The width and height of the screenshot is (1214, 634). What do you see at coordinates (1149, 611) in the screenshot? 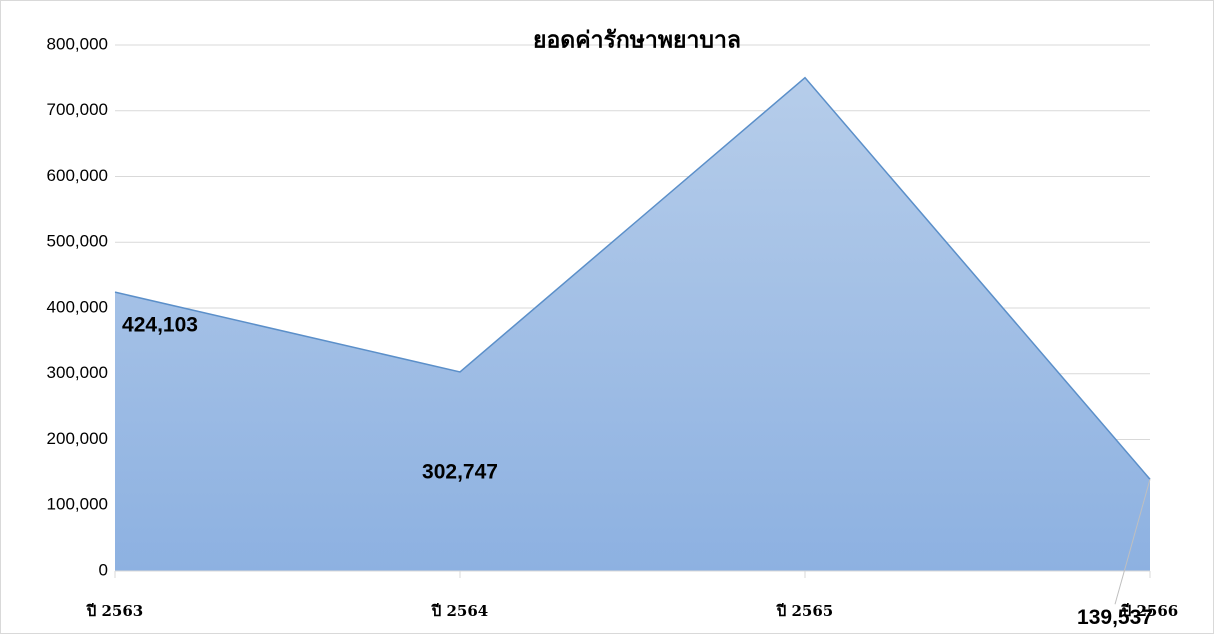
I see `x-tick-label: ปี 2566` at bounding box center [1149, 611].